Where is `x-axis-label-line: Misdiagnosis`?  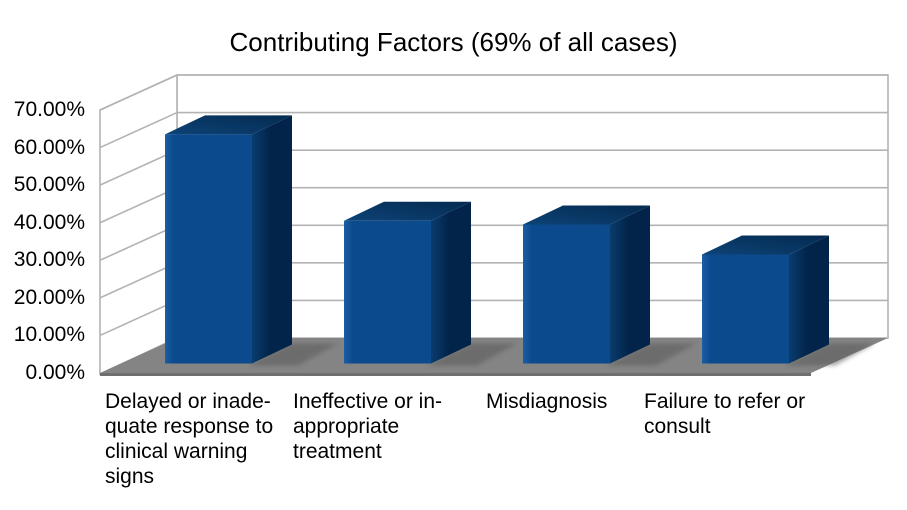 x-axis-label-line: Misdiagnosis is located at coordinates (547, 401).